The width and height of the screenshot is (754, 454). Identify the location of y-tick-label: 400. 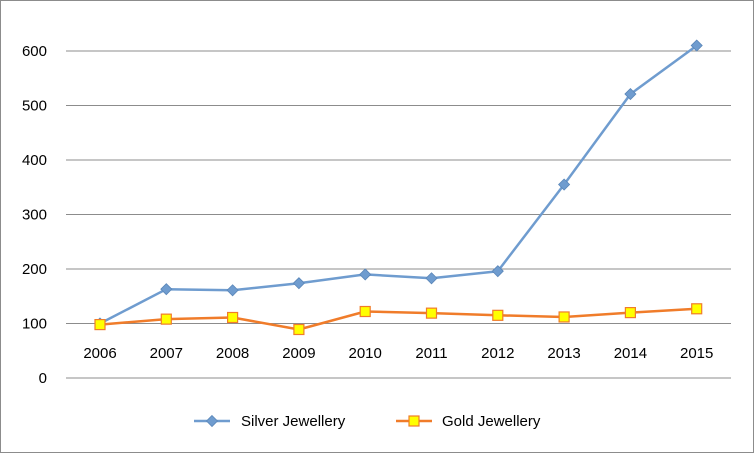
(34, 160).